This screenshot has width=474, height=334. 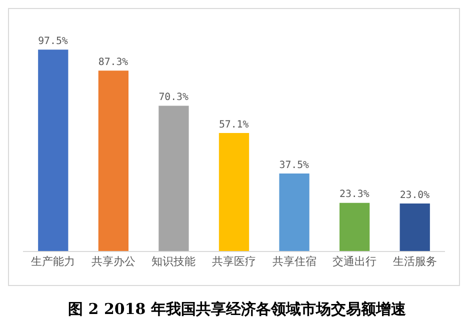 I want to click on x-tick-label: 共享住宿, so click(x=294, y=261).